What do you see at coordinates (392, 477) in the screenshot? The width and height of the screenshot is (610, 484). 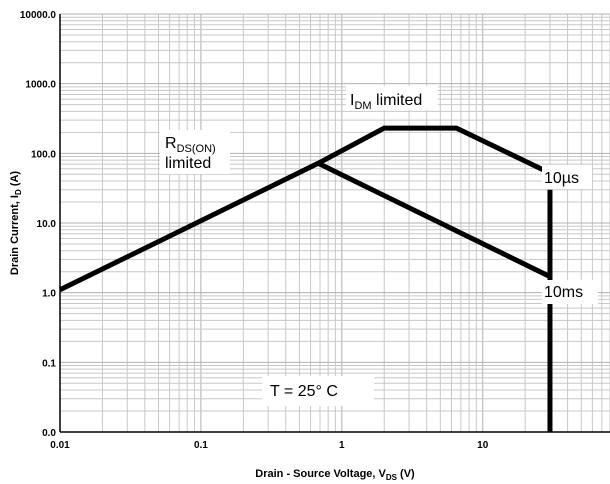 I see `x-axis-title-sub: DS` at bounding box center [392, 477].